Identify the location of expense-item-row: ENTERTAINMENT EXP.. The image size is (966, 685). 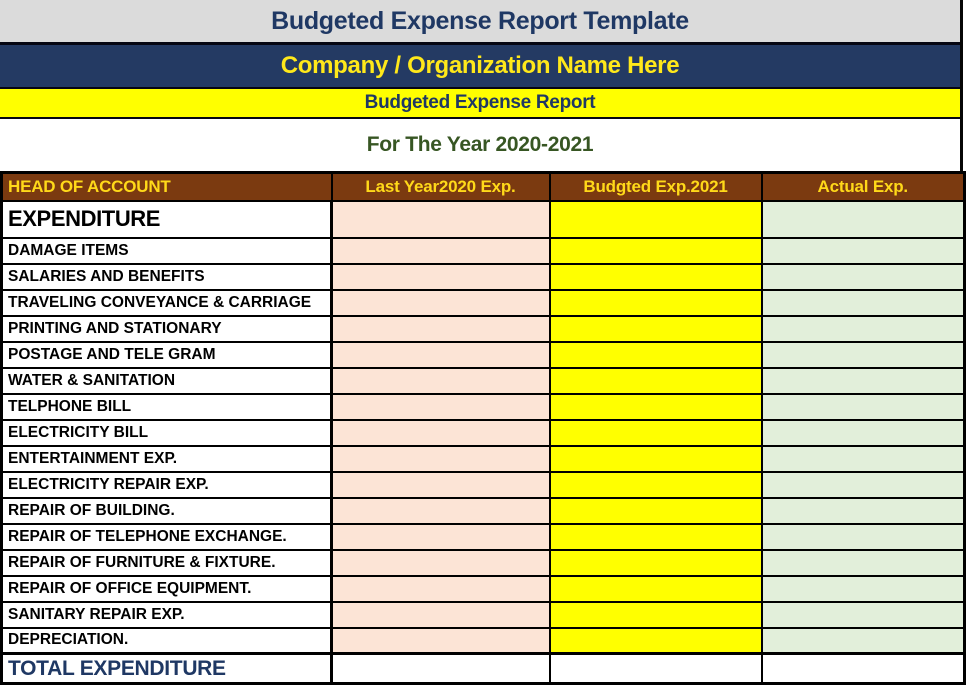
(483, 458).